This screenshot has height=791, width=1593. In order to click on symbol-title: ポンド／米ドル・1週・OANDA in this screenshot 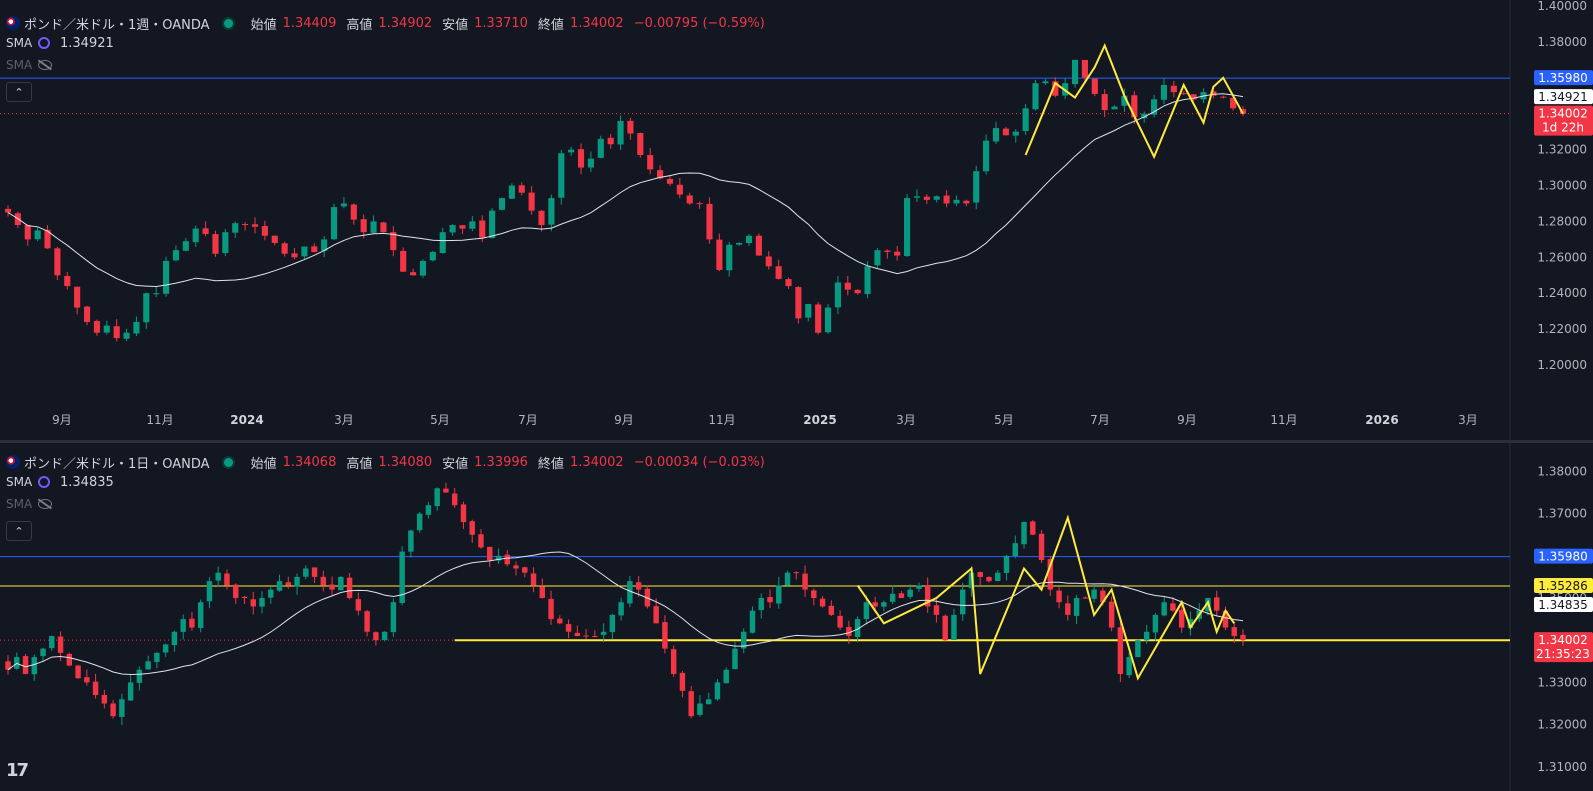, I will do `click(117, 25)`.